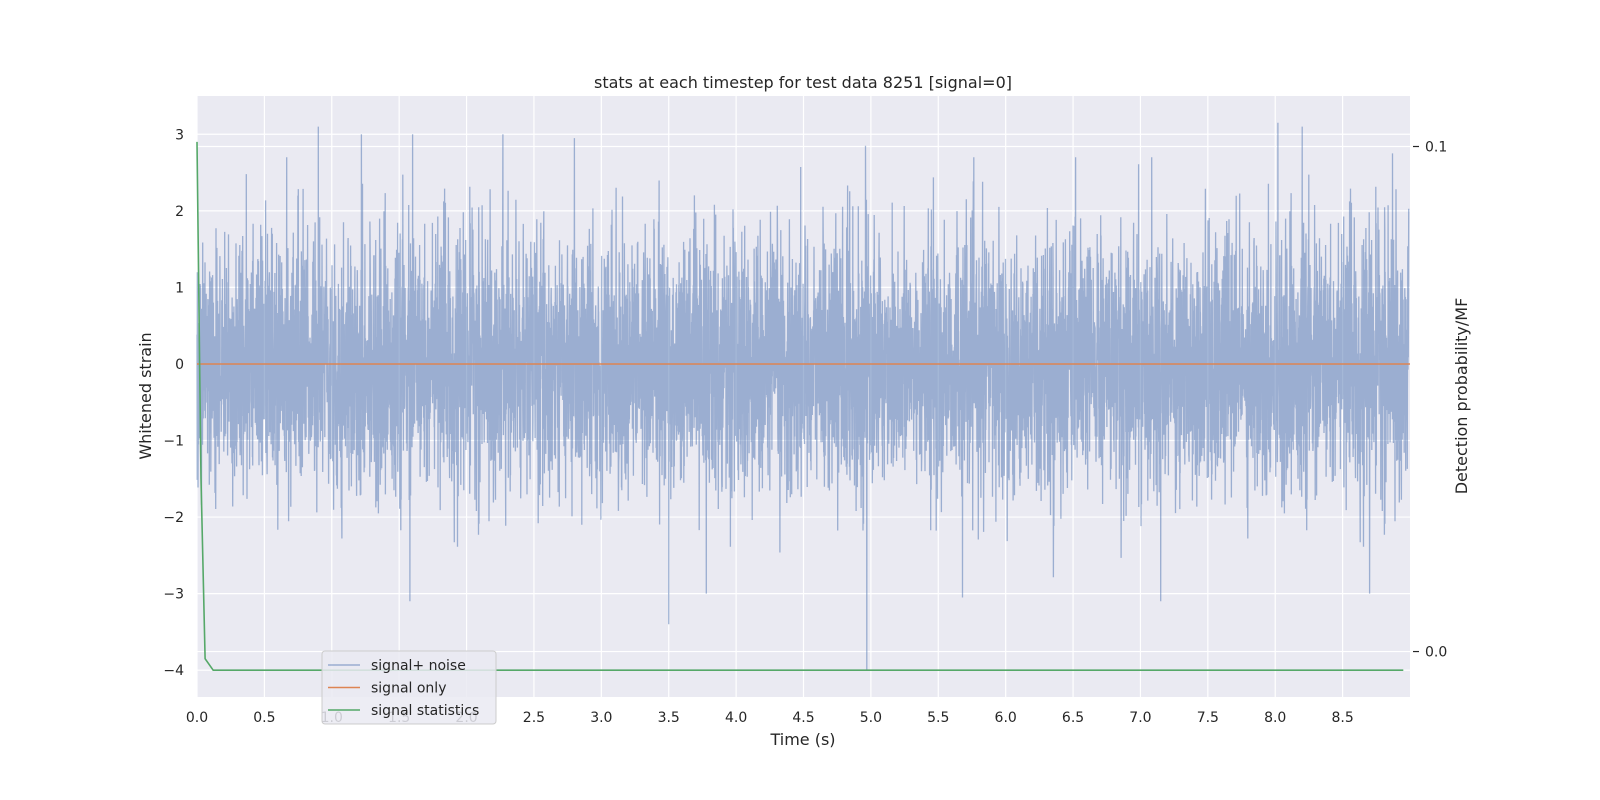 This screenshot has width=1600, height=800. I want to click on legend-box, so click(409, 687).